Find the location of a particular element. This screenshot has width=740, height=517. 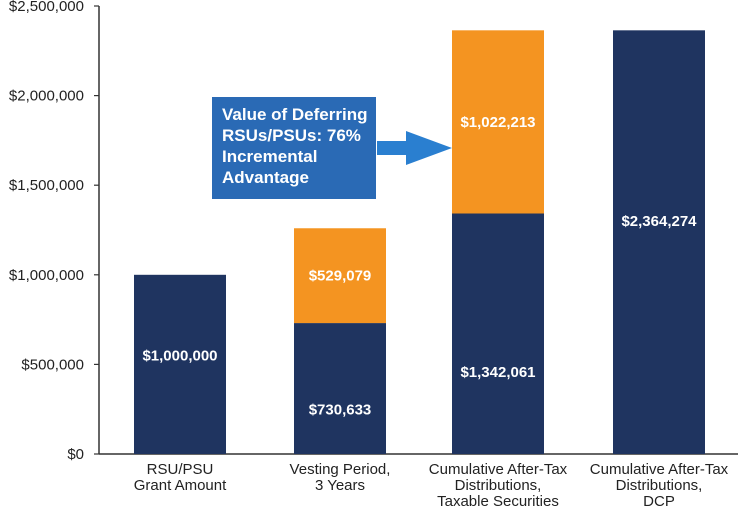

y-tick-label: $2,000,000 is located at coordinates (46, 96).